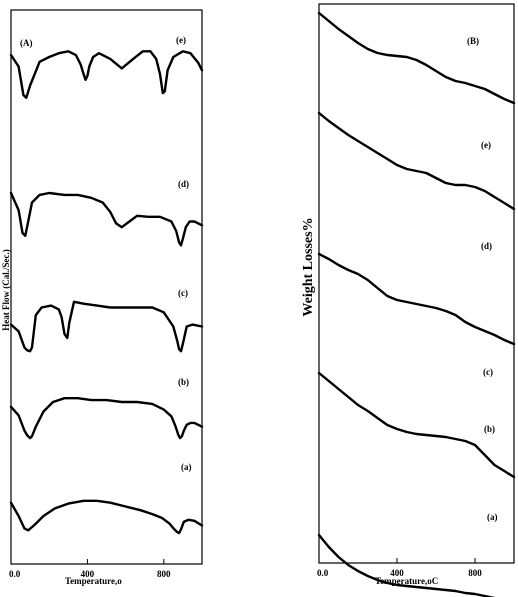 The height and width of the screenshot is (597, 518). Describe the element at coordinates (486, 246) in the screenshot. I see `panel-b-curve-label-d: (d)` at that location.